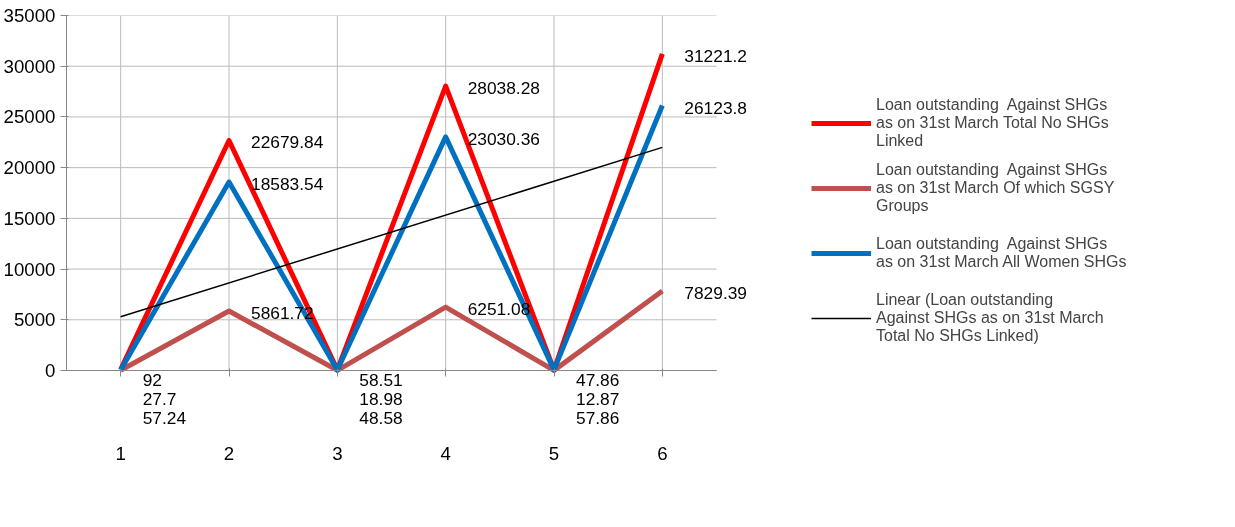  I want to click on data-label: 28038.28, so click(503, 88).